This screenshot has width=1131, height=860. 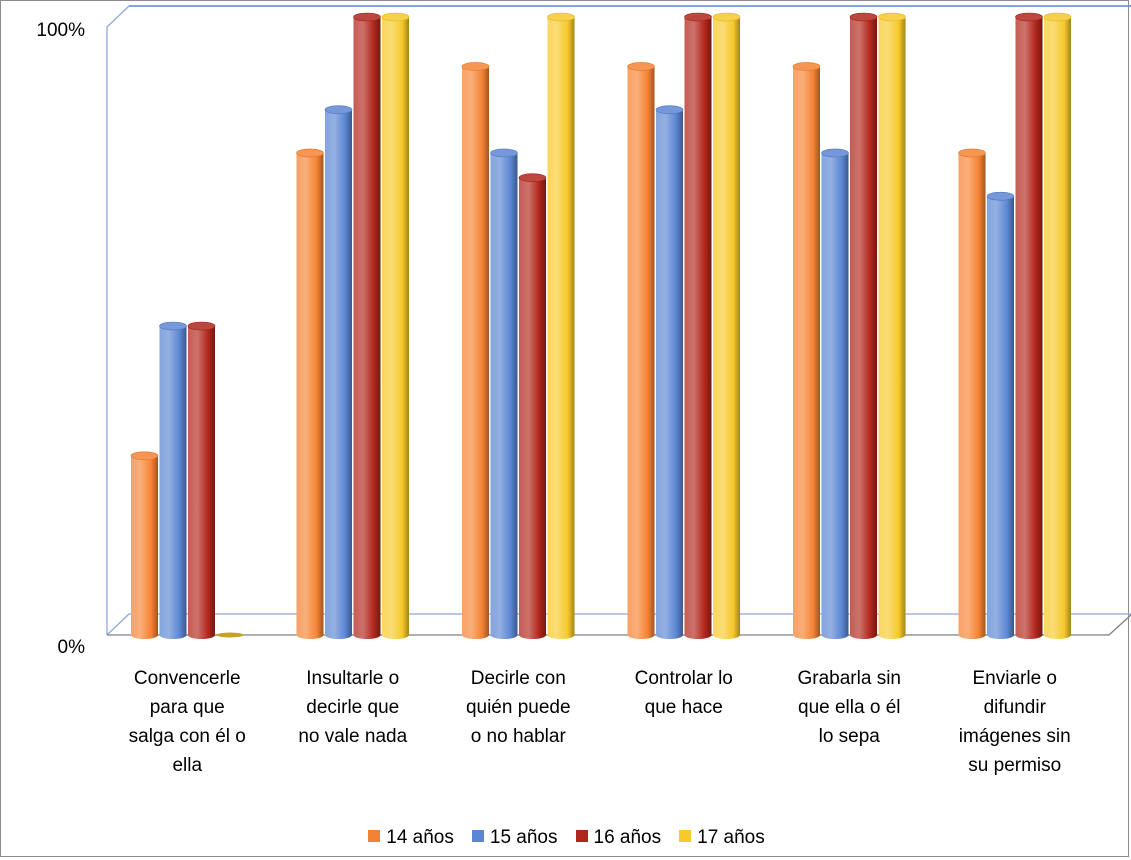 What do you see at coordinates (187, 678) in the screenshot?
I see `category-label: Convencerle` at bounding box center [187, 678].